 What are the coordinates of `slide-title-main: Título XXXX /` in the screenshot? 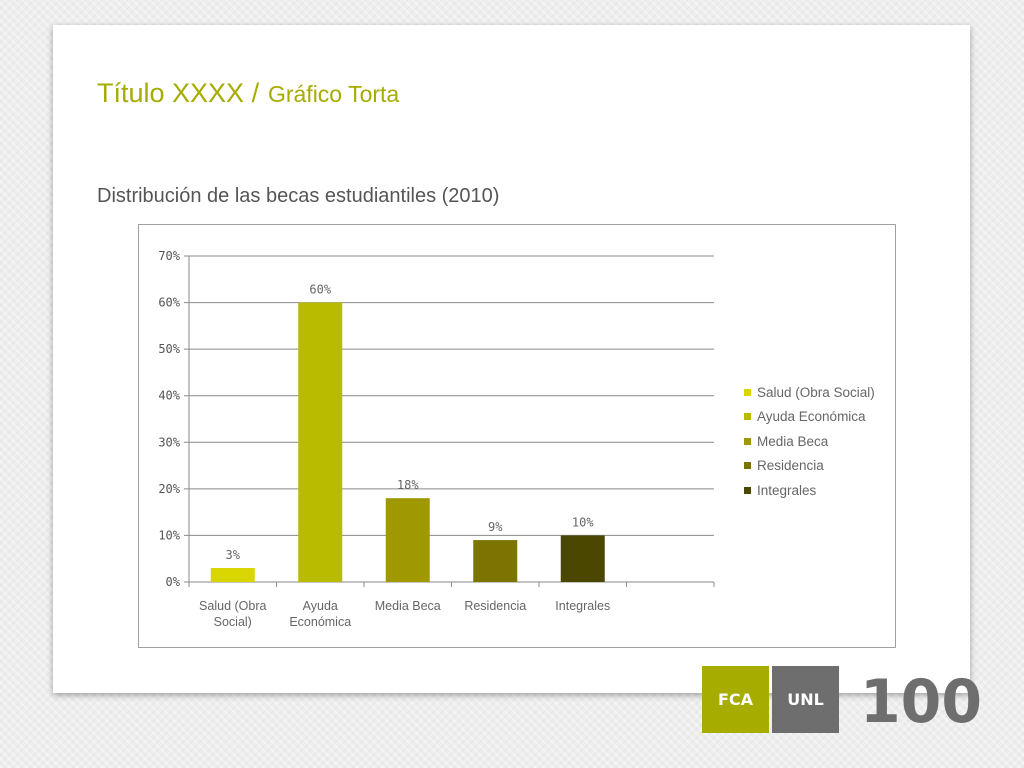 It's located at (178, 93).